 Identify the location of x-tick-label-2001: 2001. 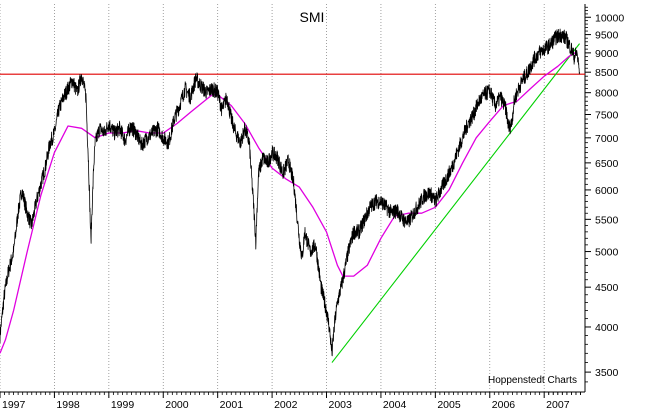
(232, 405).